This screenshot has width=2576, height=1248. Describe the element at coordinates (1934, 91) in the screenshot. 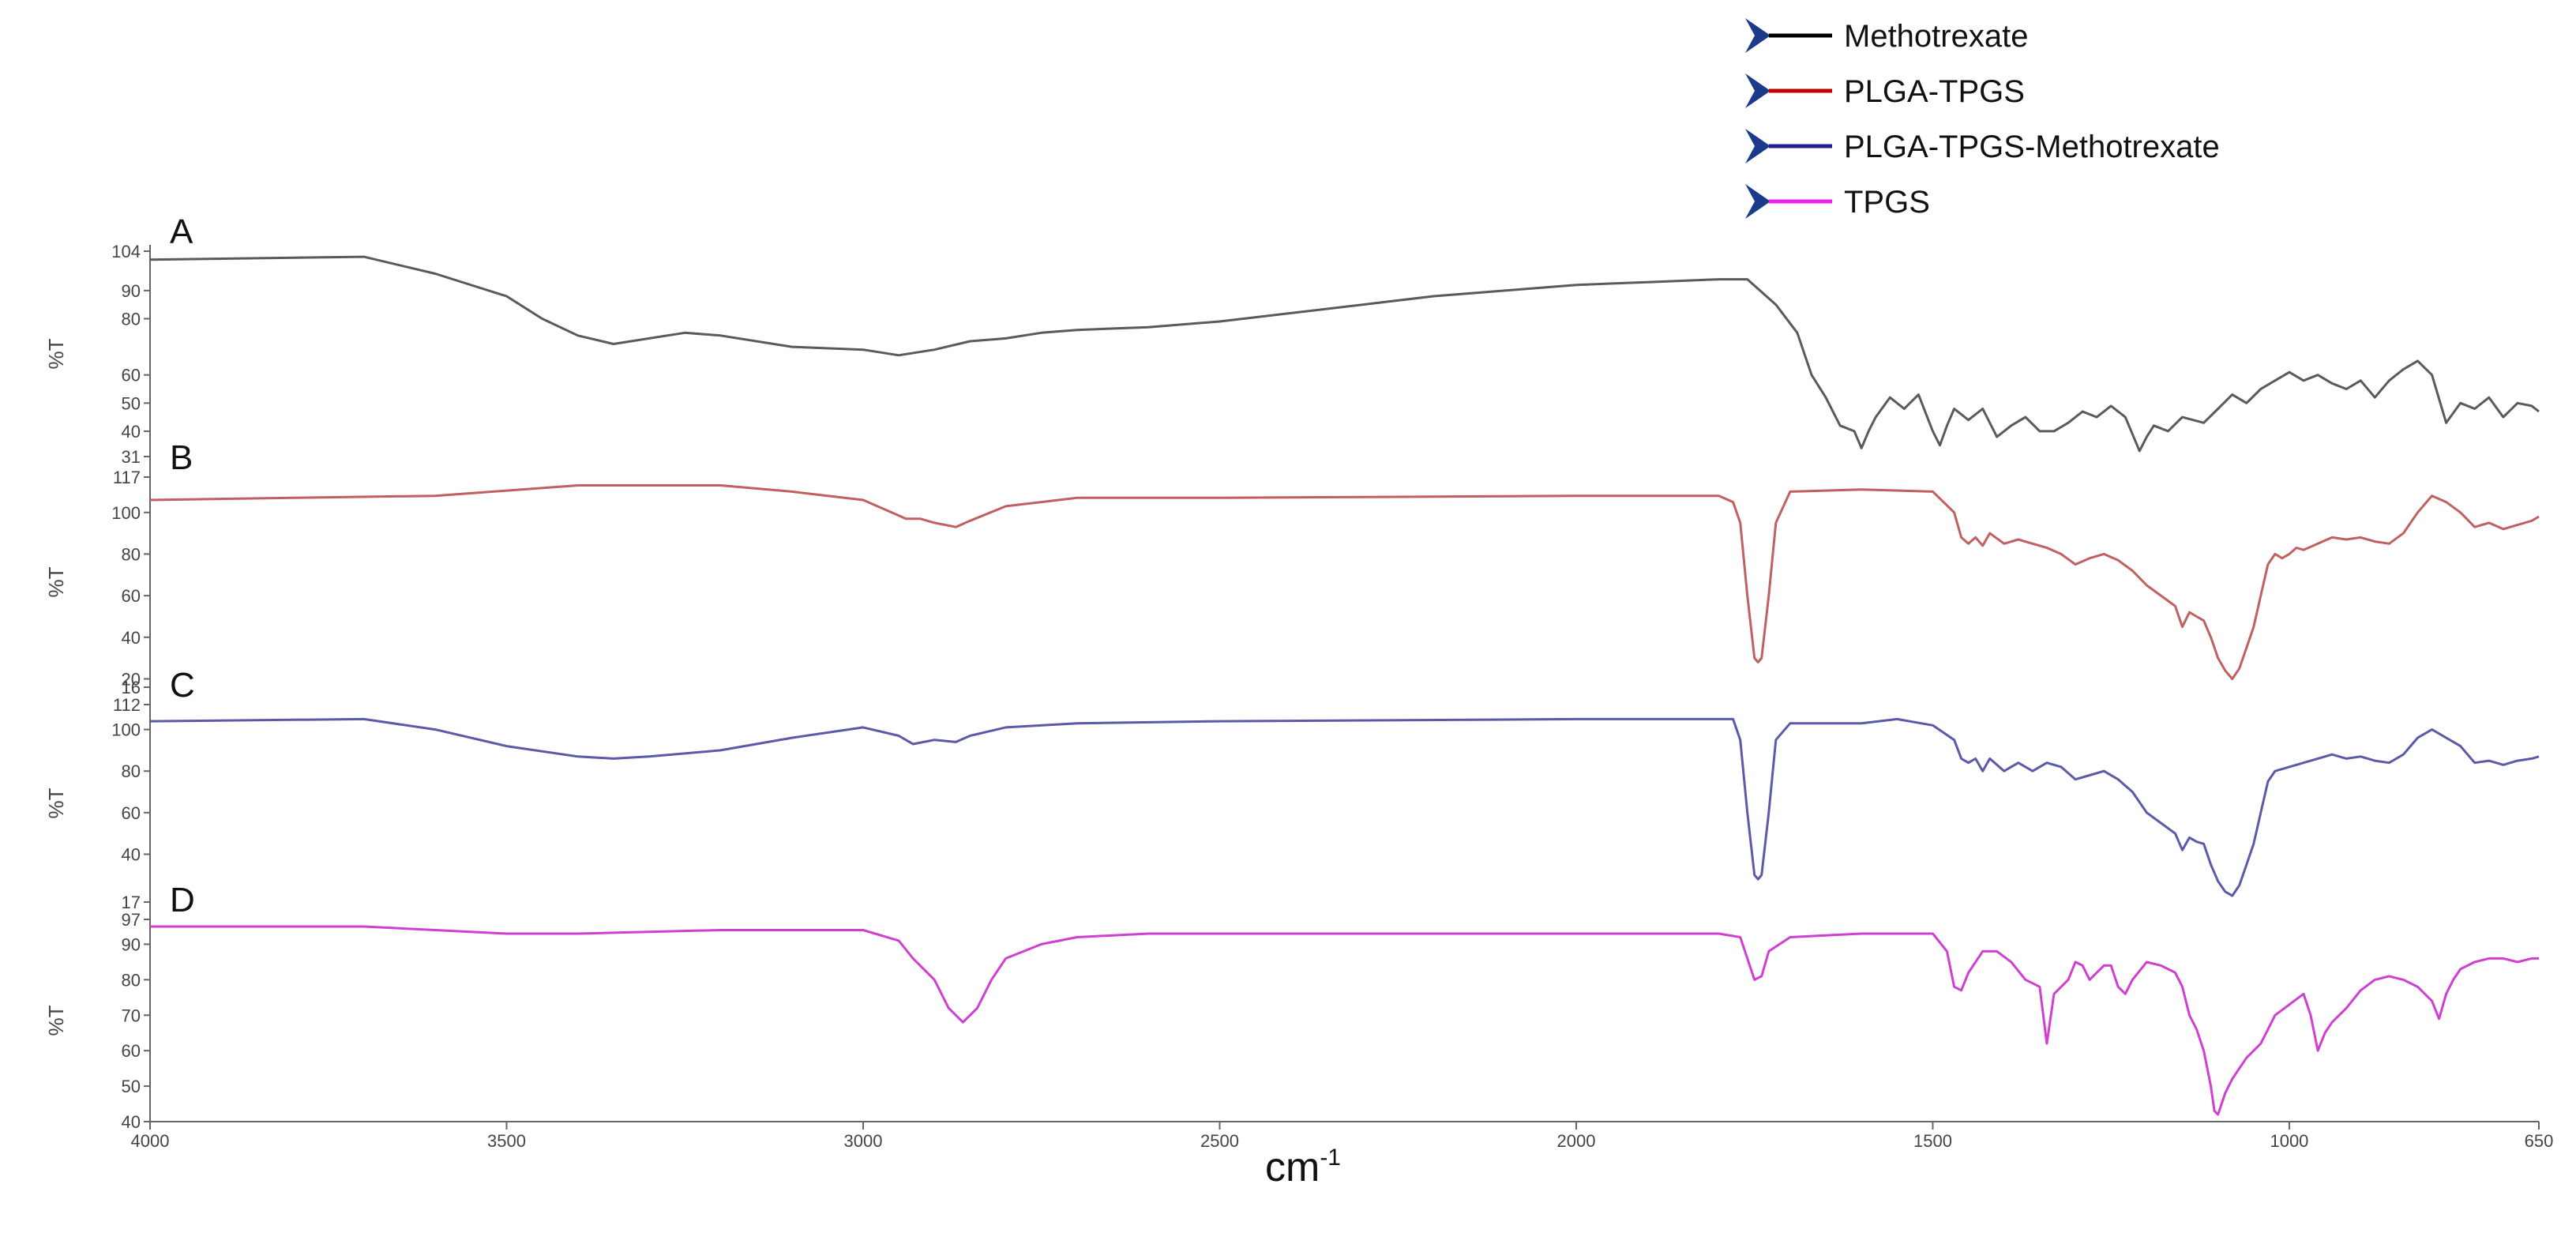

I see `legend-label: PLGA-TPGS` at that location.